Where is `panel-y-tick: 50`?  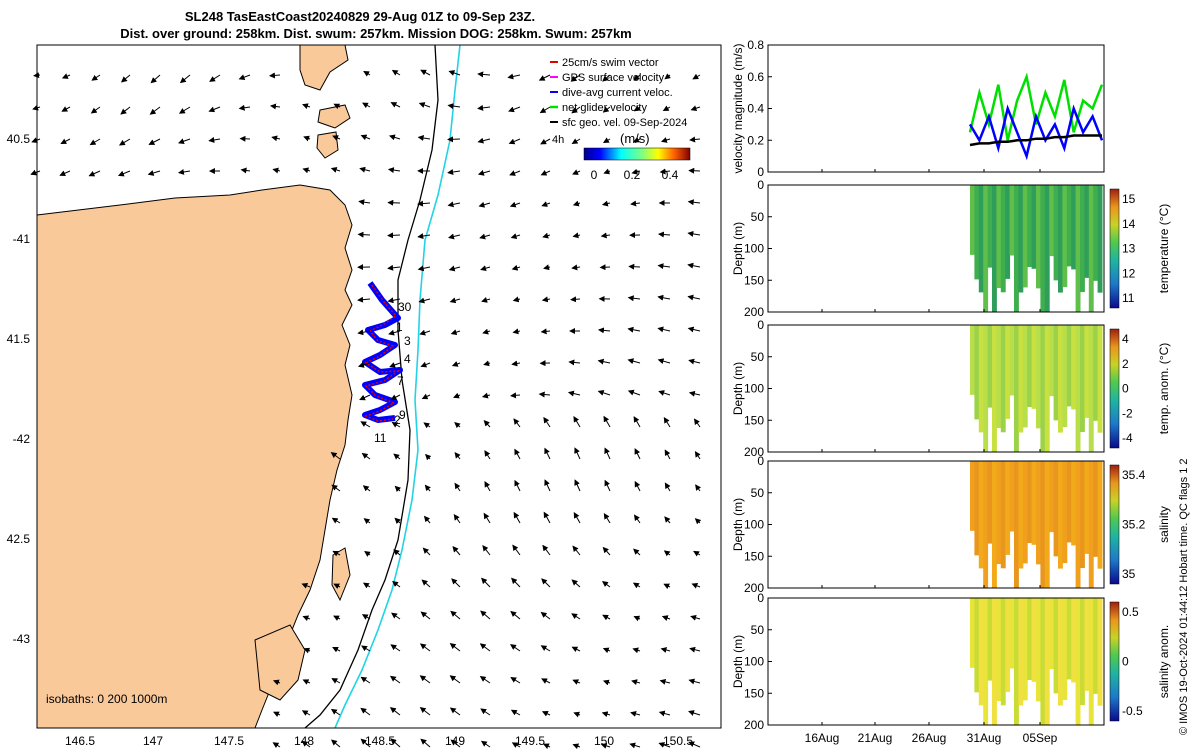 panel-y-tick: 50 is located at coordinates (758, 357).